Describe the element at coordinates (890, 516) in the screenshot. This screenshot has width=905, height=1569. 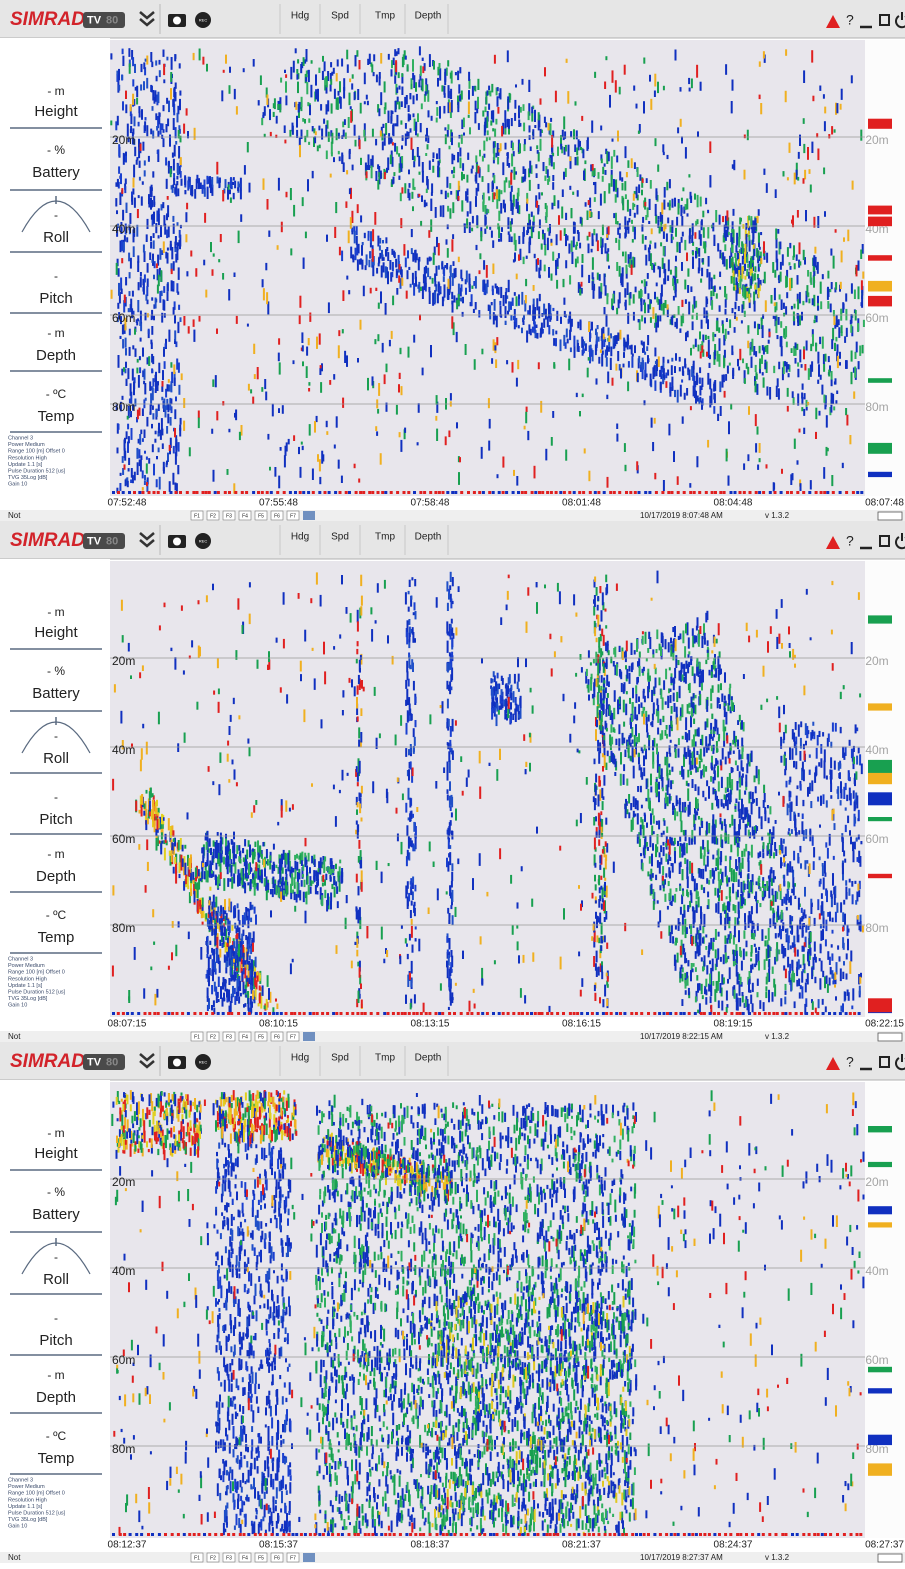
I see `keyboard-icon` at that location.